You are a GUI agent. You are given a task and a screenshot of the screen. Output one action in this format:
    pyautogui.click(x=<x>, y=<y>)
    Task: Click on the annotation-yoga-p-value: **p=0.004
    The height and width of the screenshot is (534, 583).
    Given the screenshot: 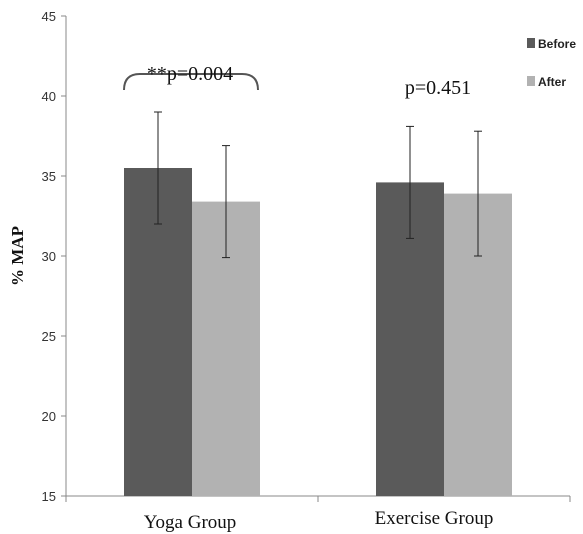 What is the action you would take?
    pyautogui.click(x=190, y=74)
    